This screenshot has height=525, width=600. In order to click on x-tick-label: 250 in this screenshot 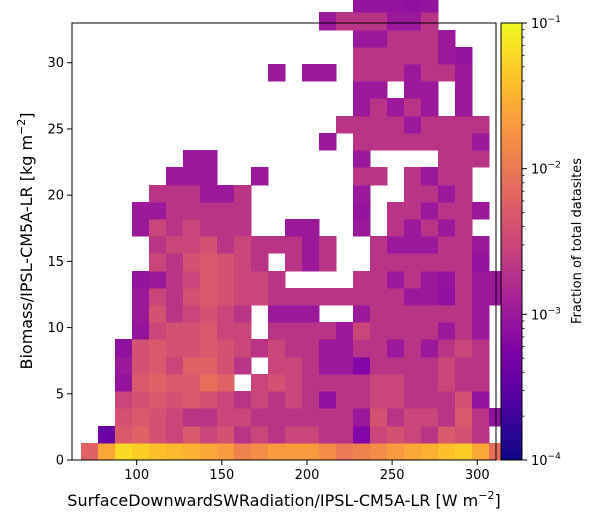, I will do `click(392, 475)`.